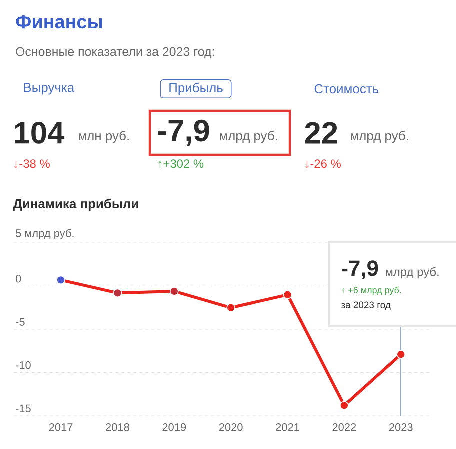 Image resolution: width=456 pixels, height=449 pixels. What do you see at coordinates (321, 133) in the screenshot?
I see `text: 22` at bounding box center [321, 133].